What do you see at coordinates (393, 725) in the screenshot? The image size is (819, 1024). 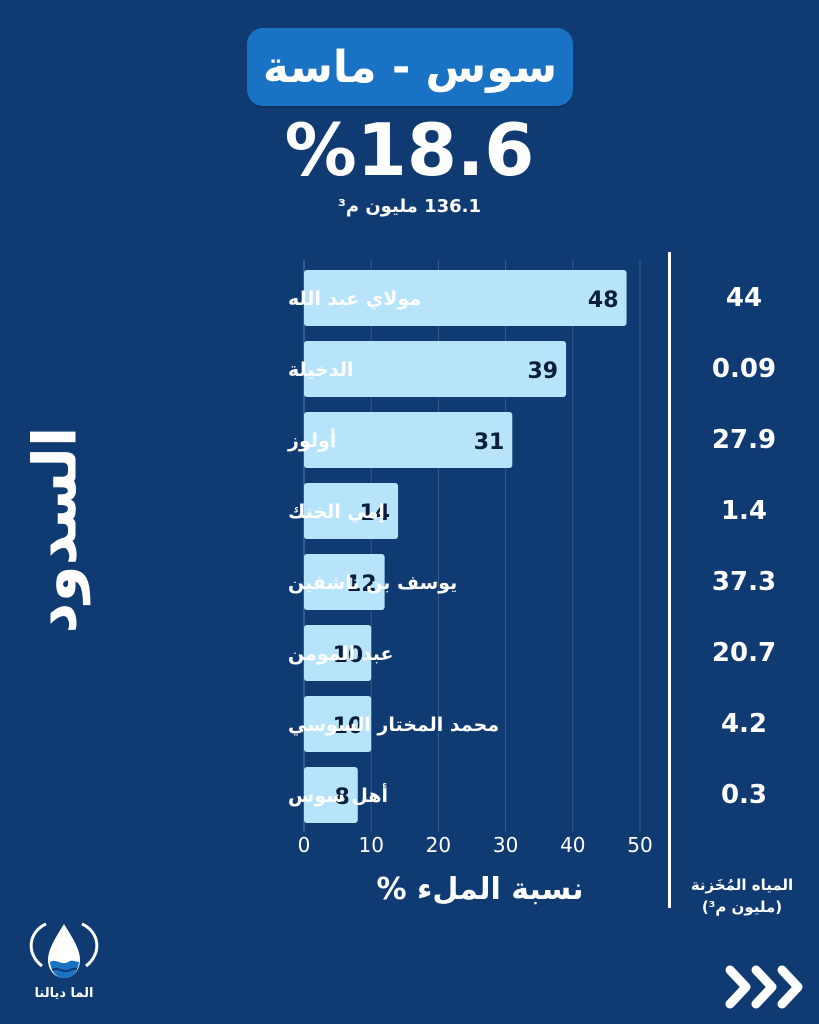 I see `category-label: محمد المختار السوسي` at bounding box center [393, 725].